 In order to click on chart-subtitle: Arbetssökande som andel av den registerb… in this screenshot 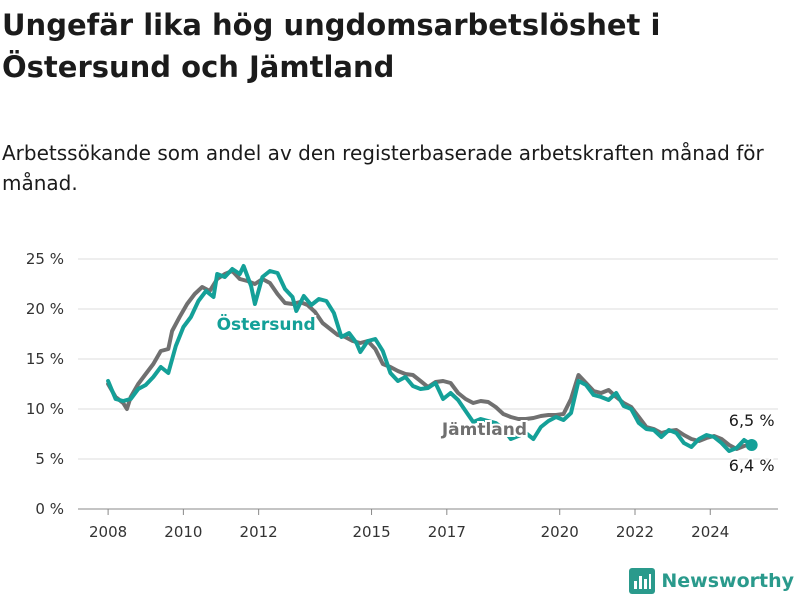, I will do `click(383, 168)`.